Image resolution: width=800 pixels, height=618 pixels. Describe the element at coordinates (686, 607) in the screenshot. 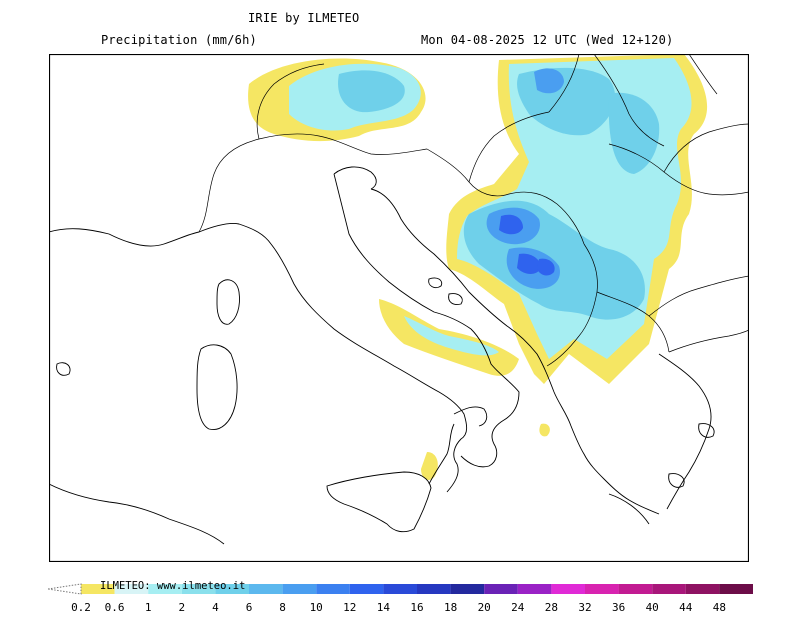

I see `legend-tick-label: 44` at that location.